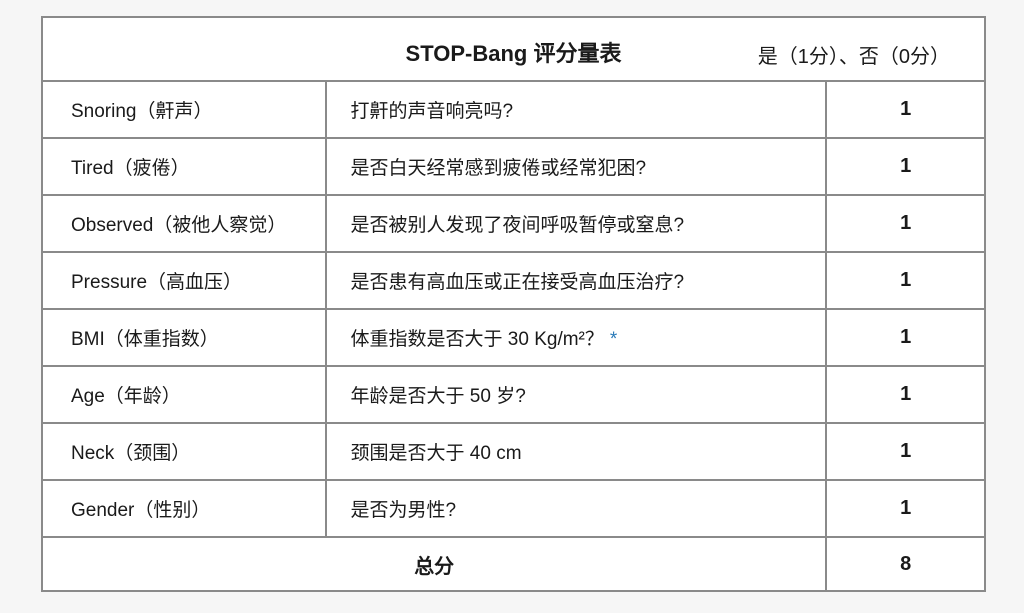 The height and width of the screenshot is (613, 1024). What do you see at coordinates (184, 223) in the screenshot?
I see `item-cell: Observed（被他人察觉）` at bounding box center [184, 223].